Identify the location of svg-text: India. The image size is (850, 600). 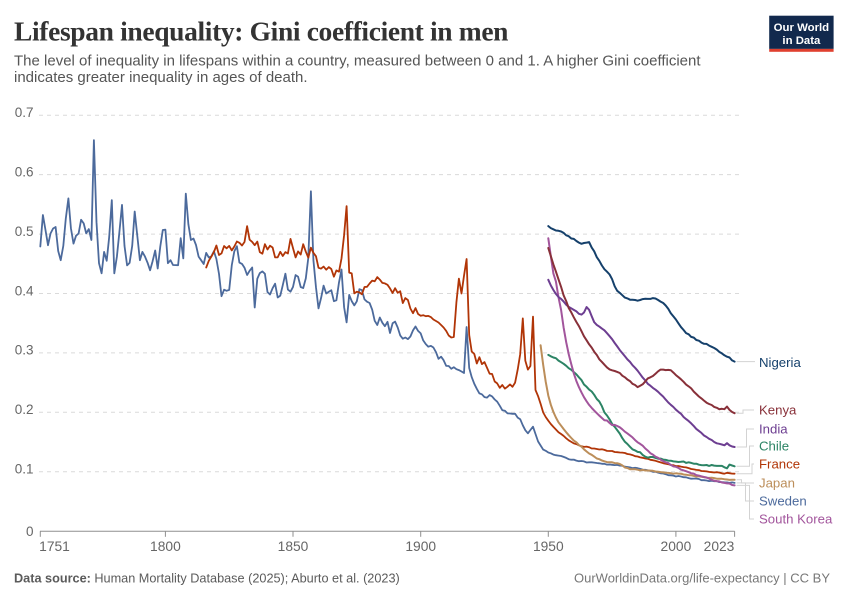
(773, 429).